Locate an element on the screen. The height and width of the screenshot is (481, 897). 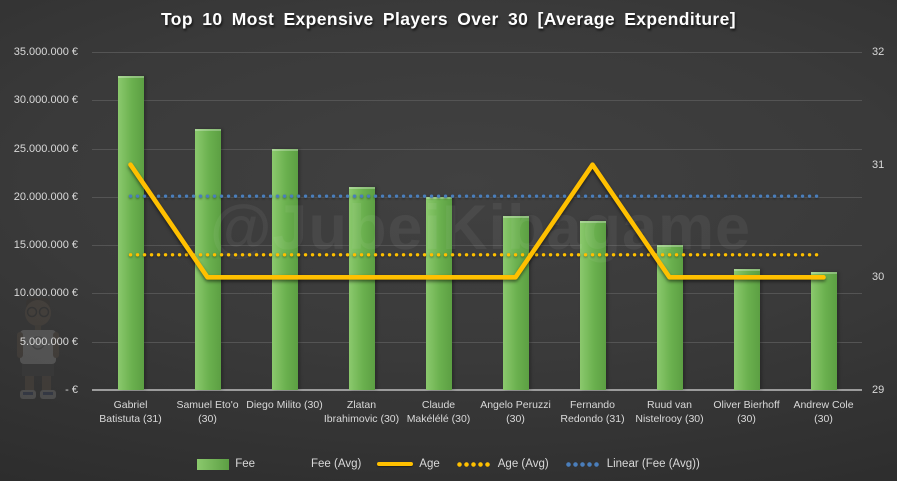
y-axis-left-label: 15.000.000 € is located at coordinates (45, 245).